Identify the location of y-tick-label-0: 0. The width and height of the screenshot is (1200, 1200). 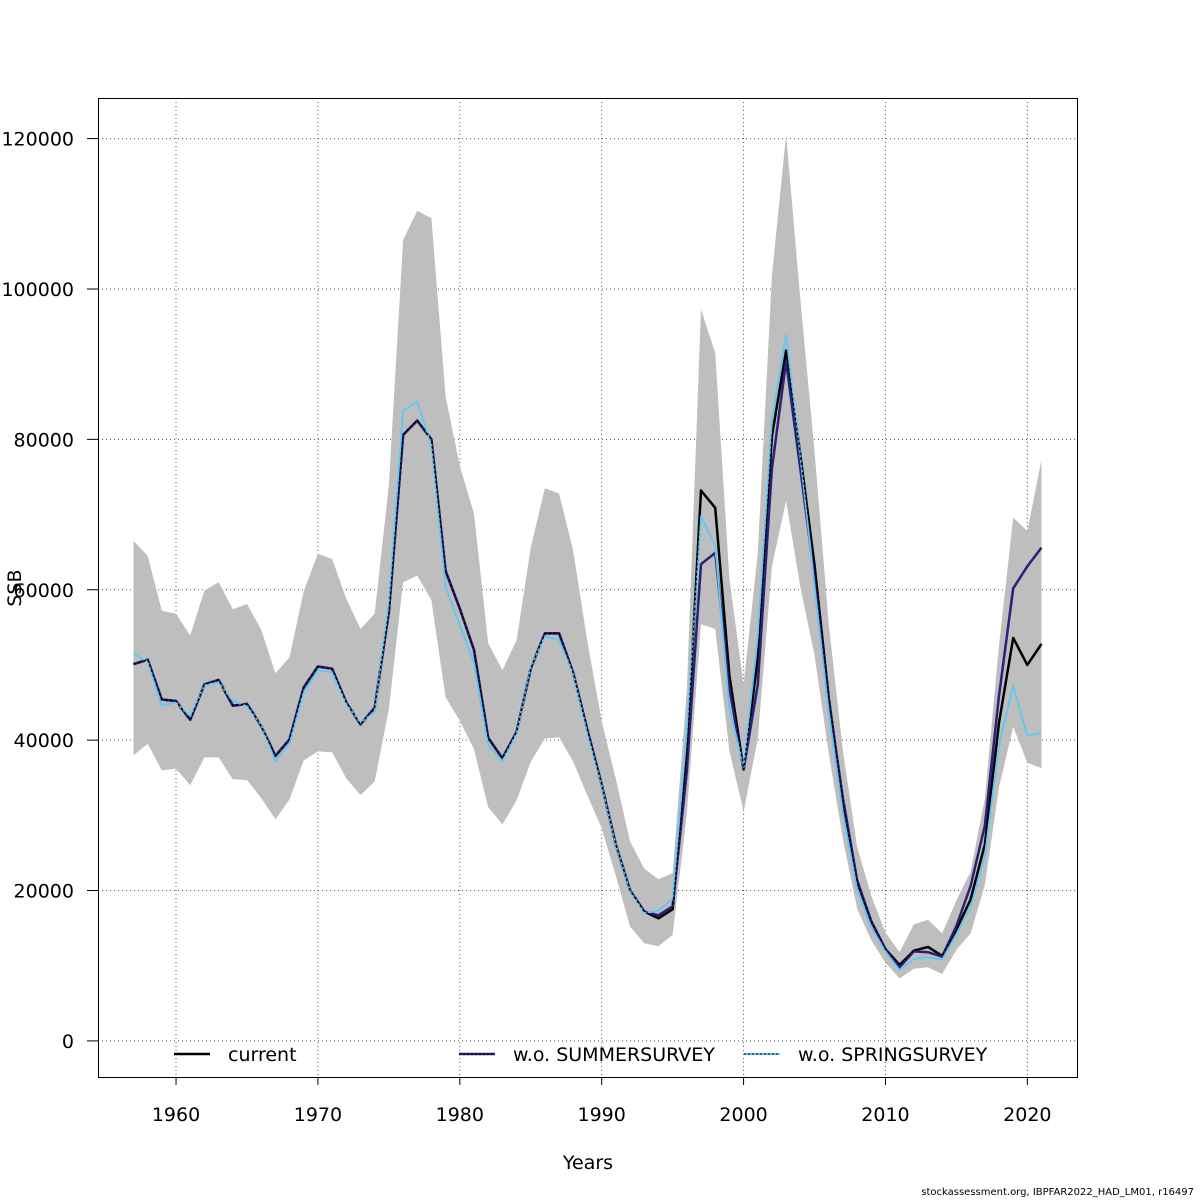
(68, 1042).